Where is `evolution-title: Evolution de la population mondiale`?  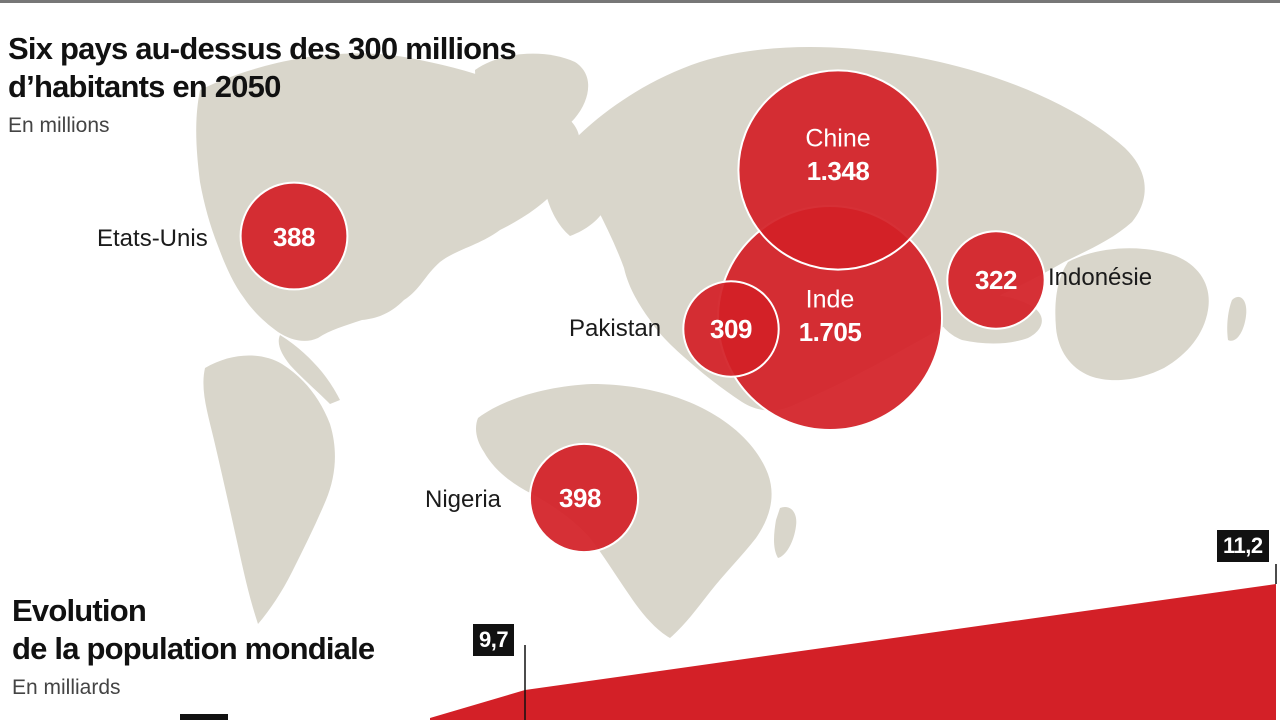
evolution-title: Evolution de la population mondiale is located at coordinates (247, 630).